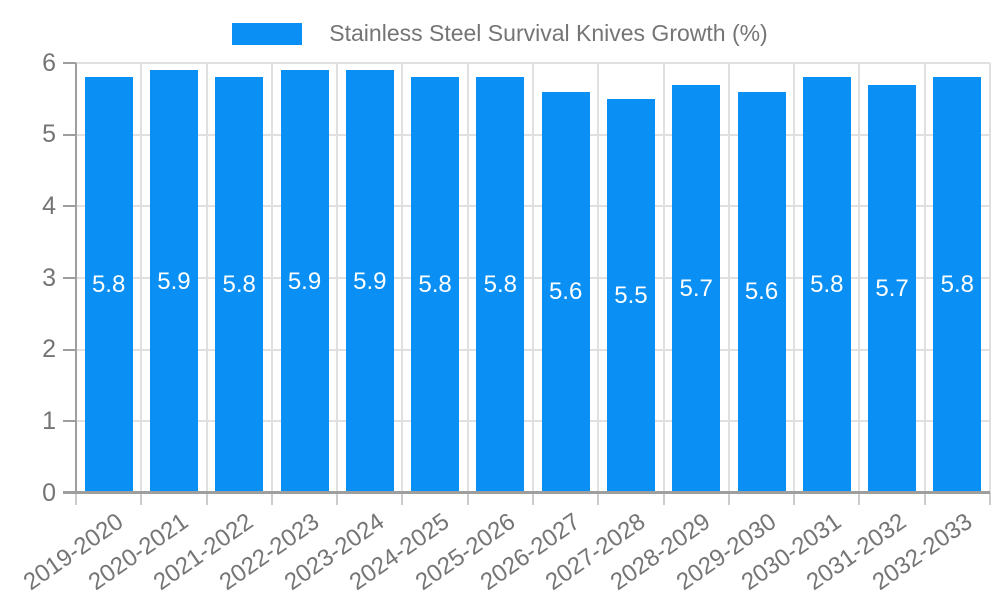 The image size is (1000, 600). I want to click on y-tick-label: 2, so click(49, 349).